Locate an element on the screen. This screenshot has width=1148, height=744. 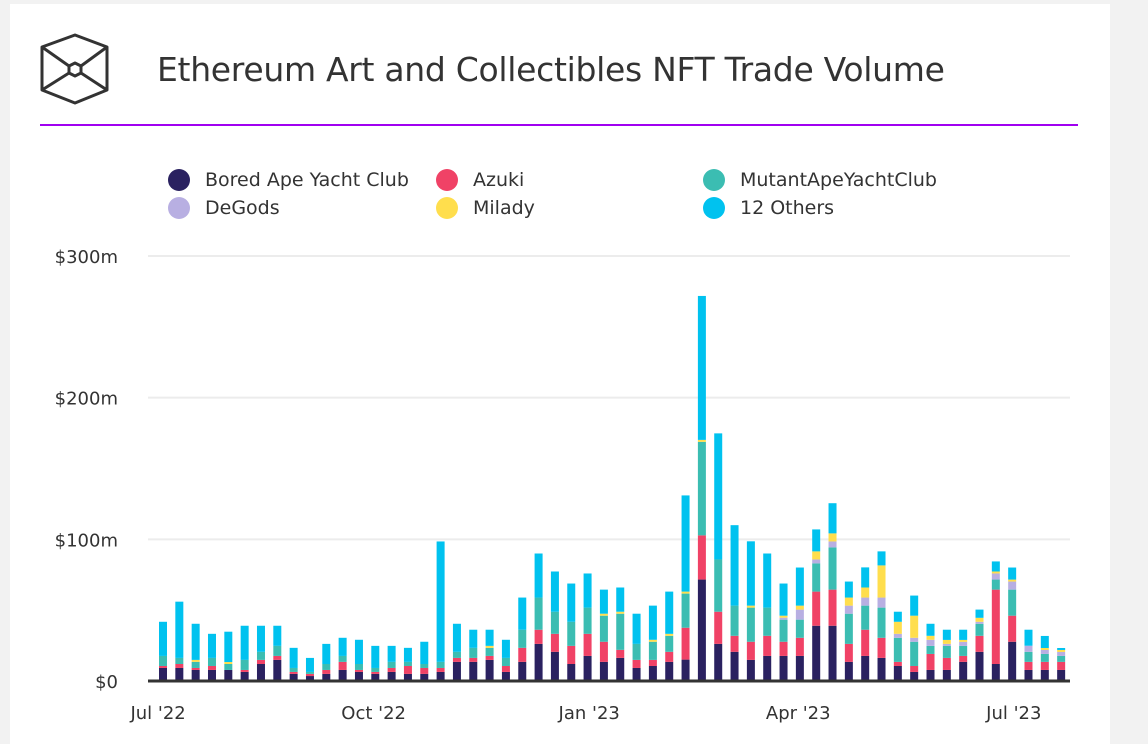
legend-item-milady: Milady is located at coordinates (485, 208).